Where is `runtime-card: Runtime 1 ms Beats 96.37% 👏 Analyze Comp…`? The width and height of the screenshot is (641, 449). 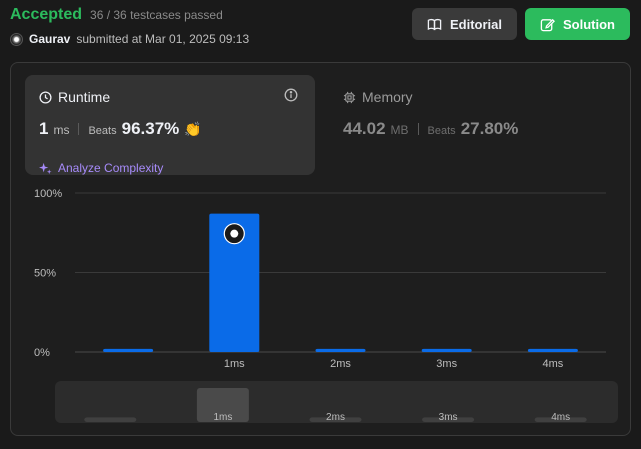 runtime-card: Runtime 1 ms Beats 96.37% 👏 Analyze Comp… is located at coordinates (170, 125).